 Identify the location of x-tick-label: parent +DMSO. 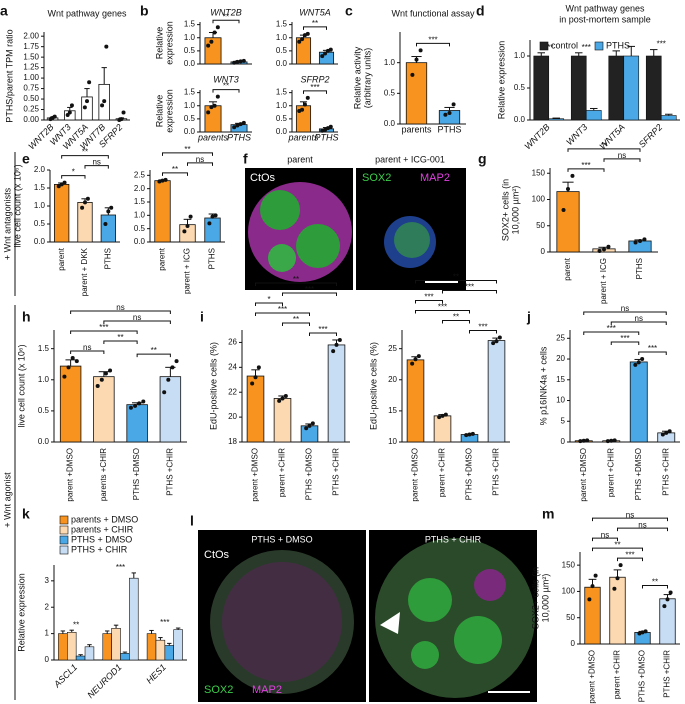
(70, 475).